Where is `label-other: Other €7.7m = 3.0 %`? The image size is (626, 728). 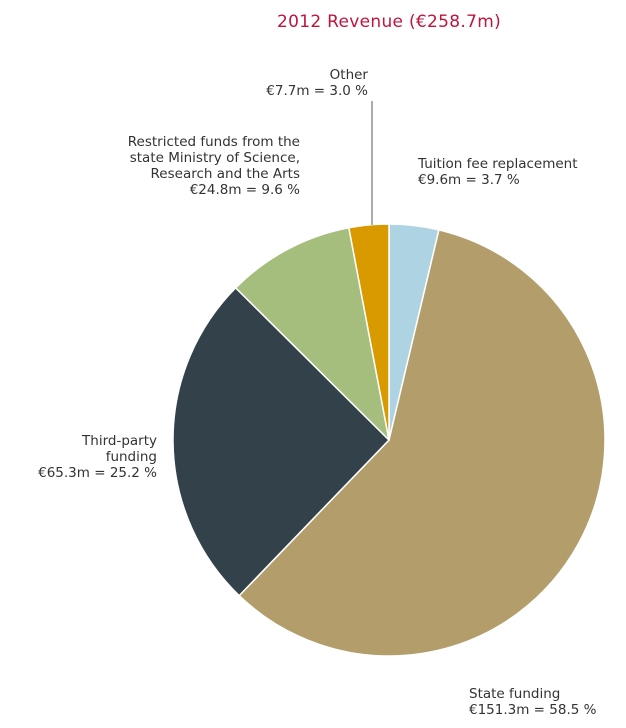
label-other: Other €7.7m = 3.0 % is located at coordinates (317, 83).